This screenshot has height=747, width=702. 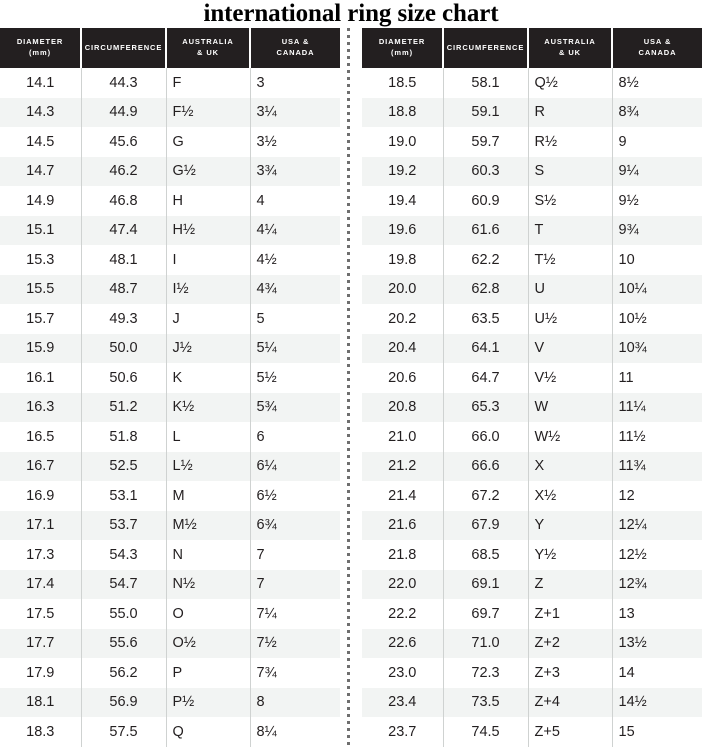 What do you see at coordinates (266, 112) in the screenshot?
I see `cell-usa-canada: 3¼` at bounding box center [266, 112].